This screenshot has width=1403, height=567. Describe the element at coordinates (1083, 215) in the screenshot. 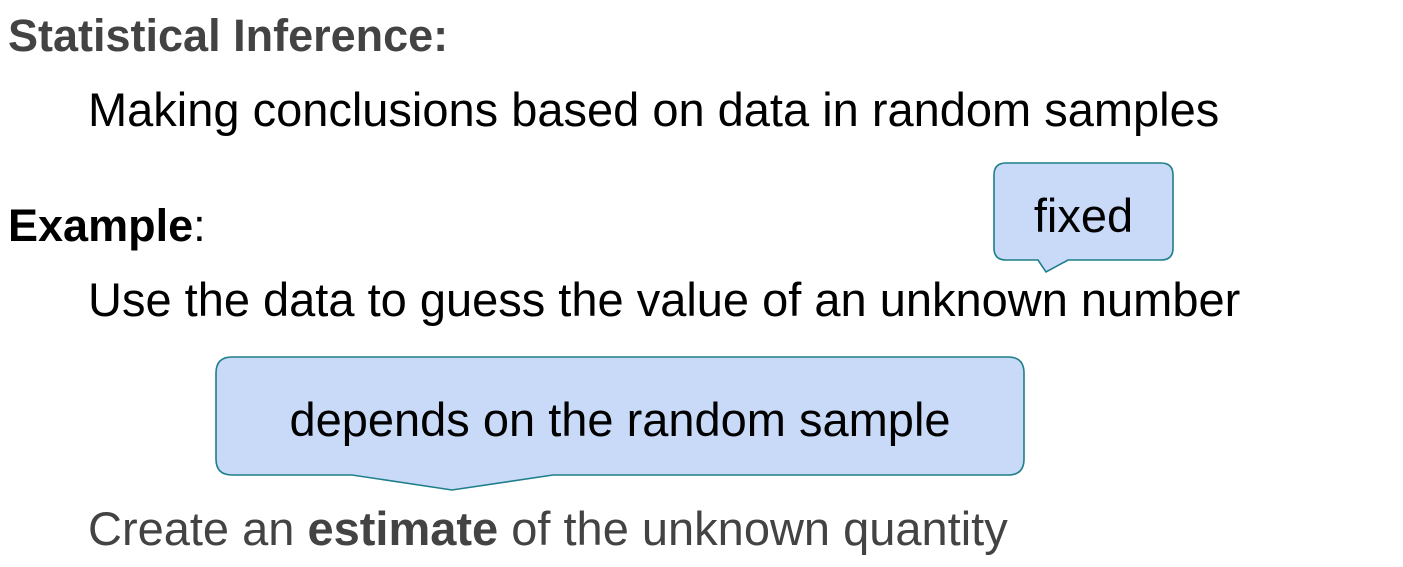

I see `callout-fixed-label: fixed` at that location.